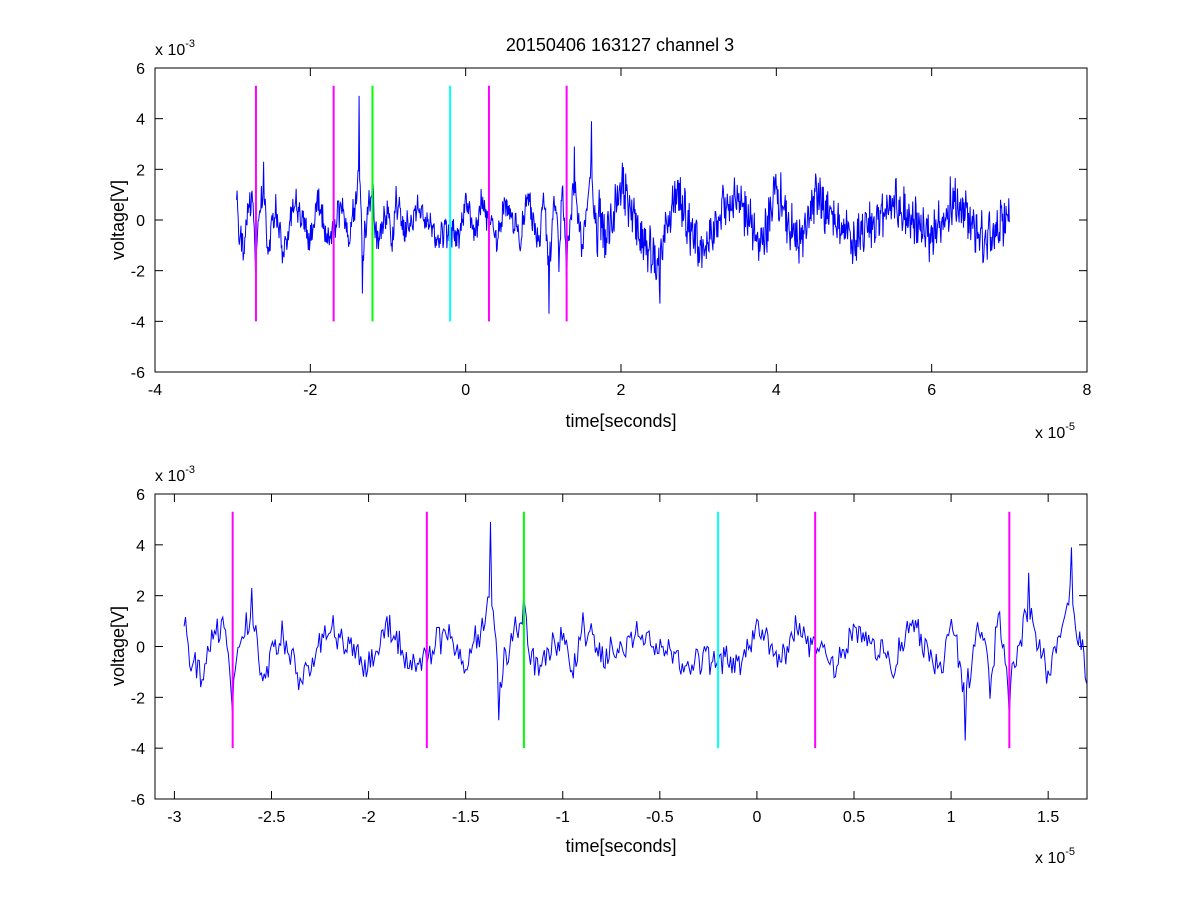 The width and height of the screenshot is (1200, 900). I want to click on bottom-y-tick-label: 0, so click(140, 648).